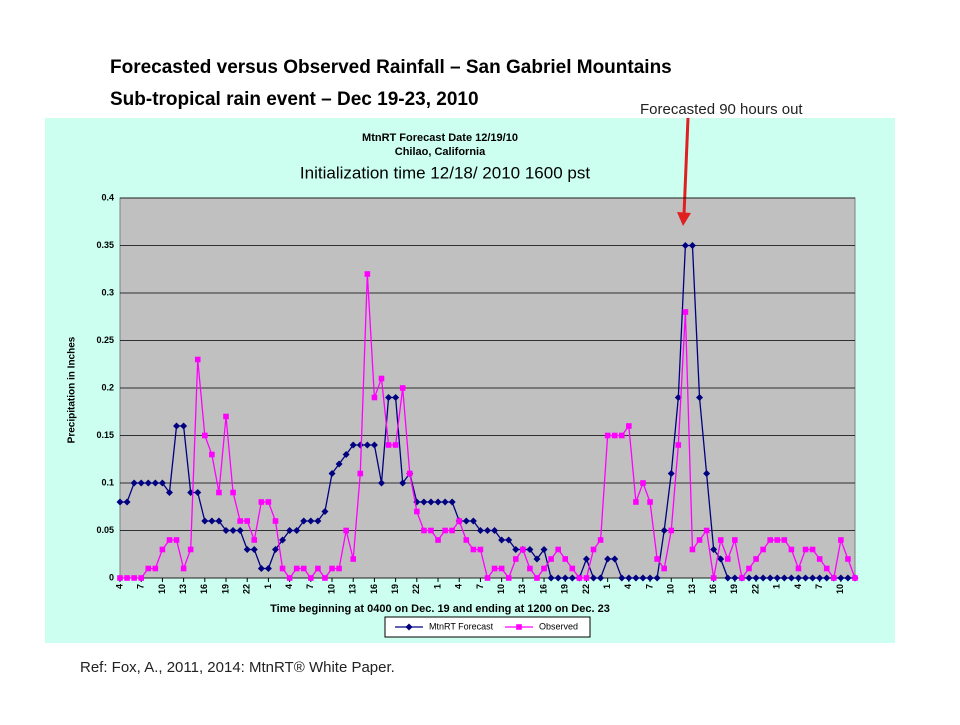  Describe the element at coordinates (107, 197) in the screenshot. I see `y-tick-label: 0.4` at that location.